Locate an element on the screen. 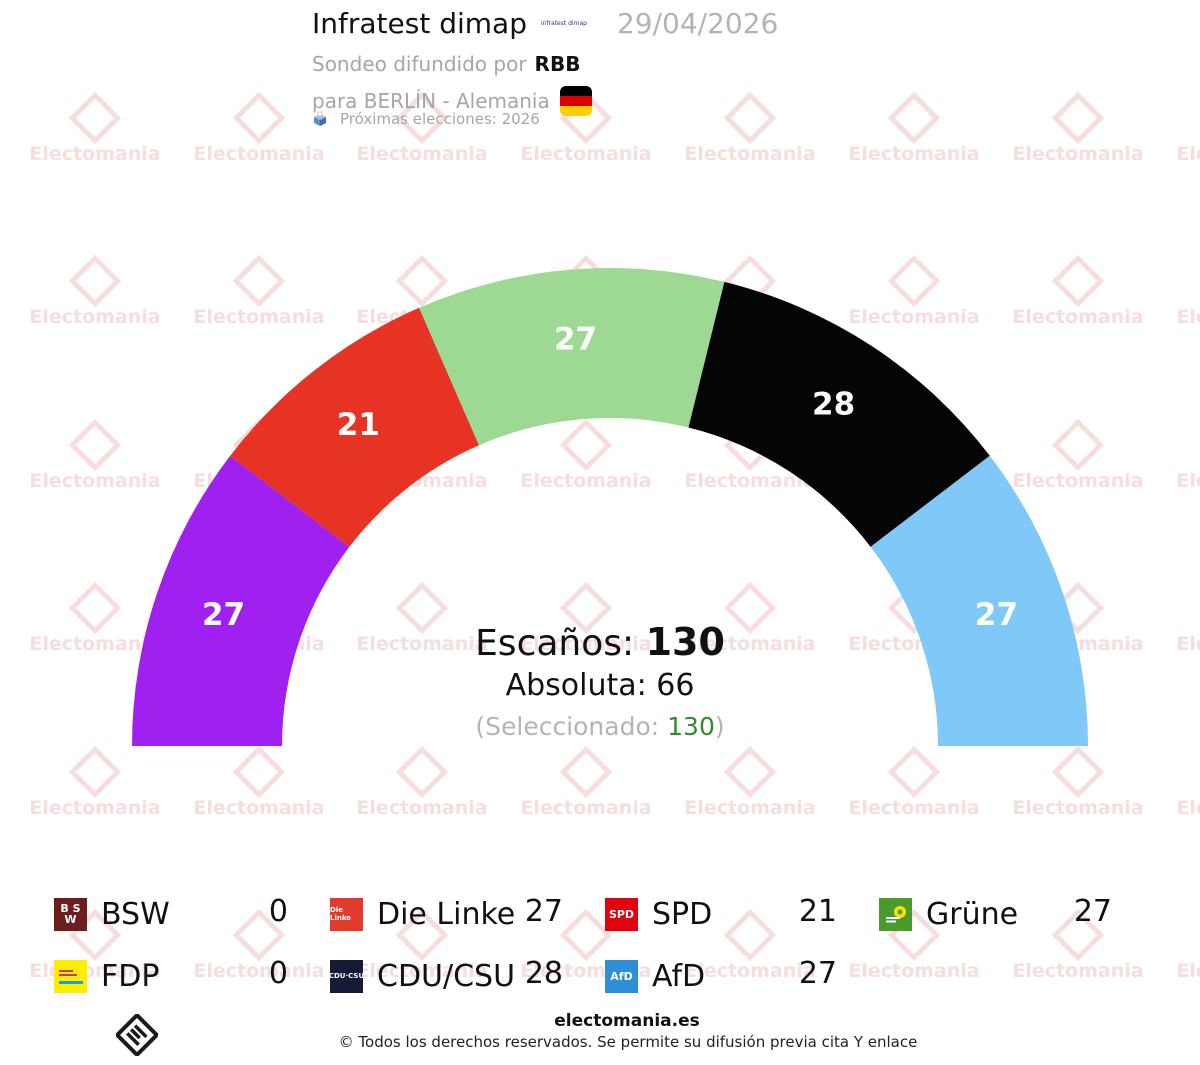 The width and height of the screenshot is (1200, 1065). afd-logo-icon: AfD is located at coordinates (621, 976).